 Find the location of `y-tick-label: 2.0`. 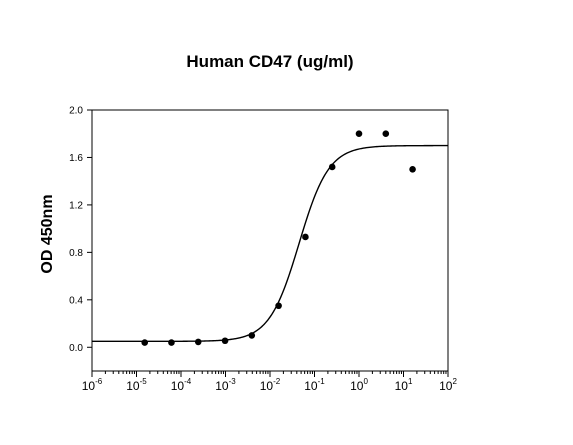

y-tick-label: 2.0 is located at coordinates (76, 111).